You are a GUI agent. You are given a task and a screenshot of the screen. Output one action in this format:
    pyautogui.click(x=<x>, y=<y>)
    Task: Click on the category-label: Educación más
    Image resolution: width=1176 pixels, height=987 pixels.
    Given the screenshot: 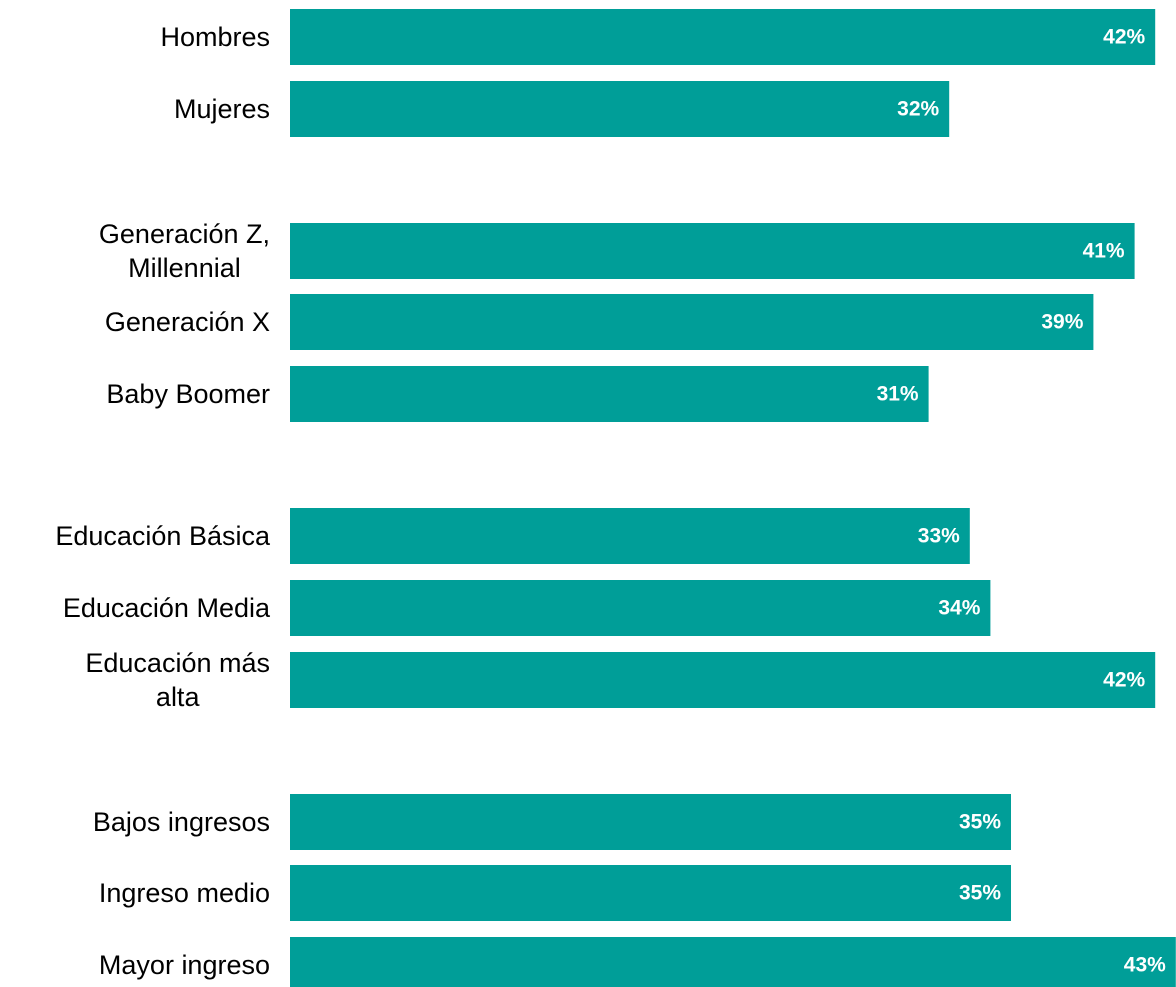 What is the action you would take?
    pyautogui.click(x=177, y=663)
    